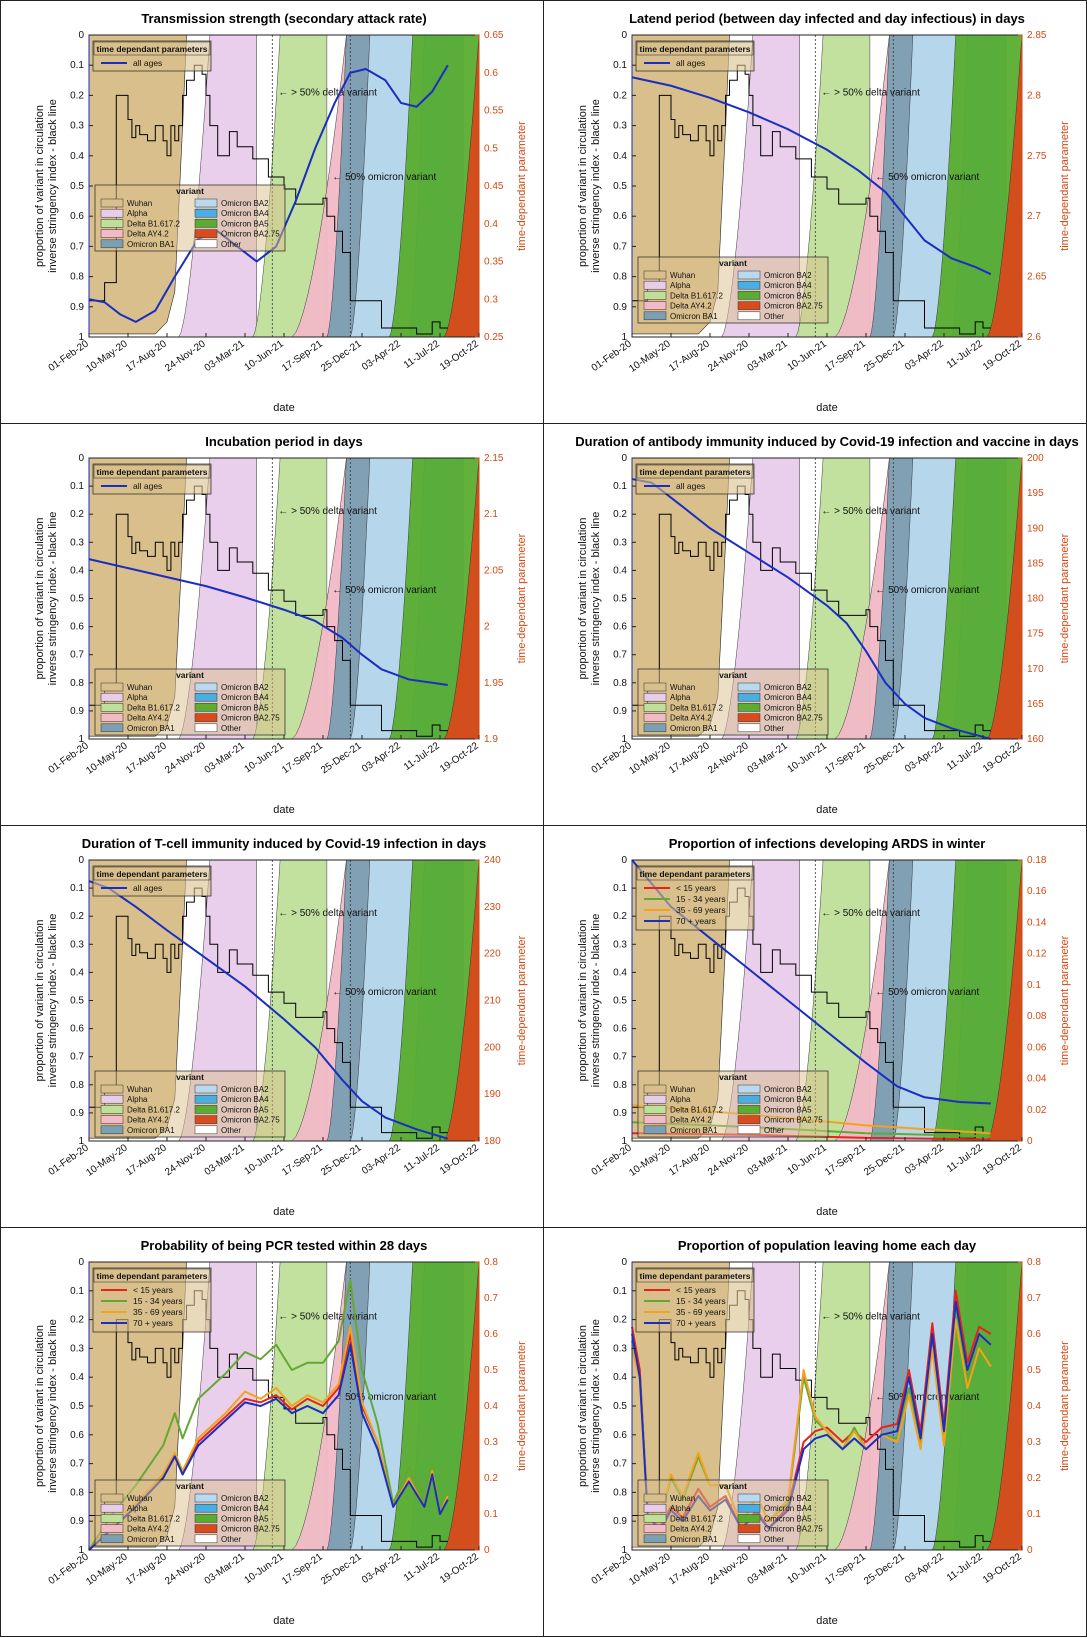 Image resolution: width=1087 pixels, height=1638 pixels. I want to click on x-tick-label: 24-Nov-20, so click(728, 356).